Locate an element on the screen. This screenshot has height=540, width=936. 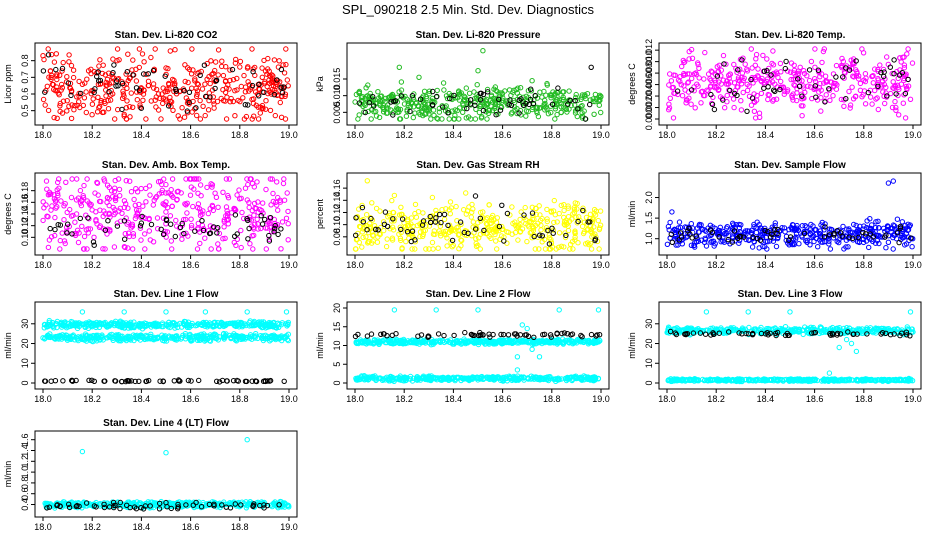
x-tick-label: 18.6 is located at coordinates (191, 265).